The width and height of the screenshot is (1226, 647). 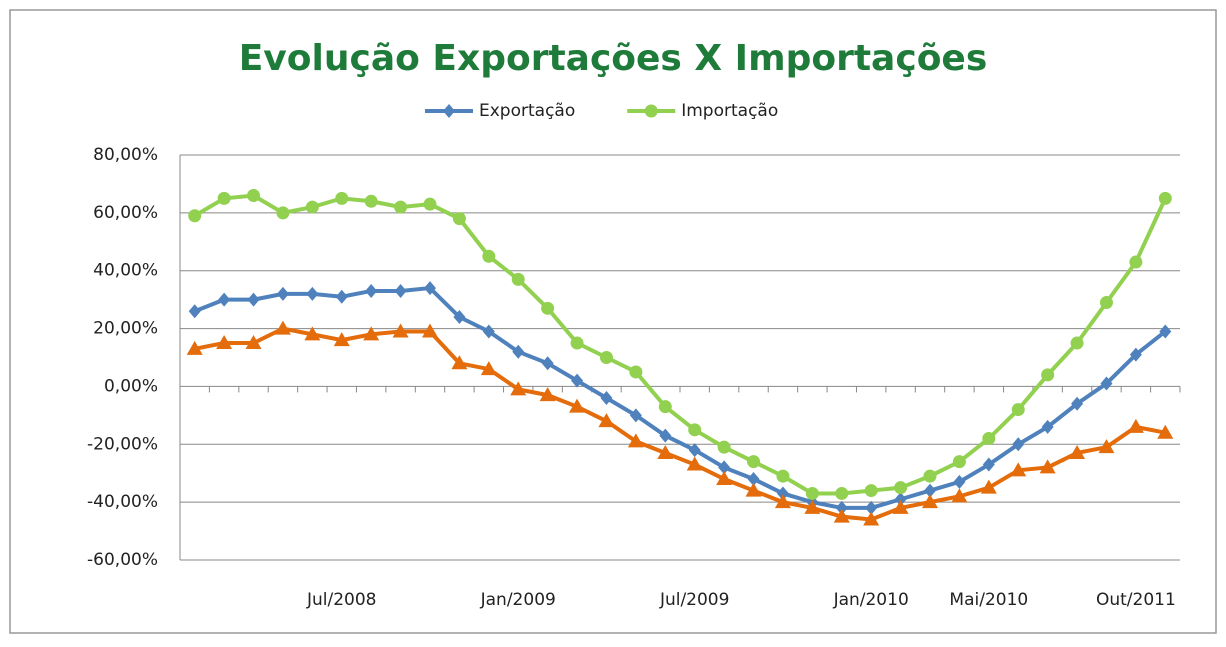 I want to click on y-tick-label: -60,00%, so click(x=122, y=560).